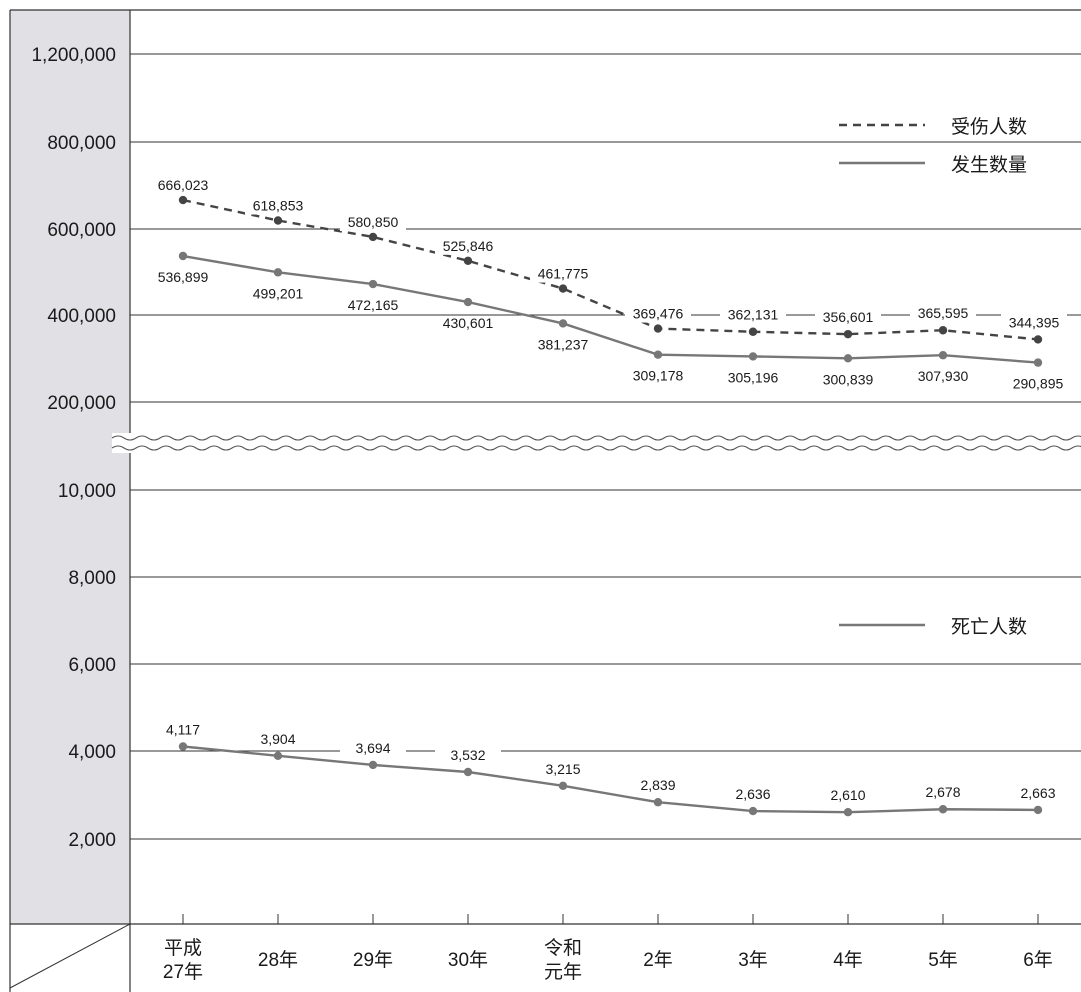 This screenshot has height=992, width=1081. Describe the element at coordinates (278, 960) in the screenshot. I see `x-tick-label: 28年` at that location.